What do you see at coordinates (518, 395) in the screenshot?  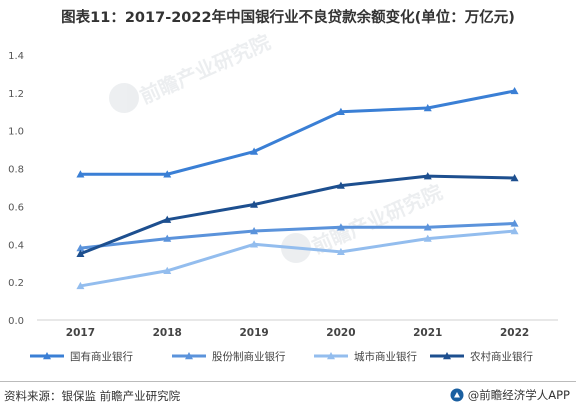 I see `brand-text: @前瞻经济学人APP` at bounding box center [518, 395].